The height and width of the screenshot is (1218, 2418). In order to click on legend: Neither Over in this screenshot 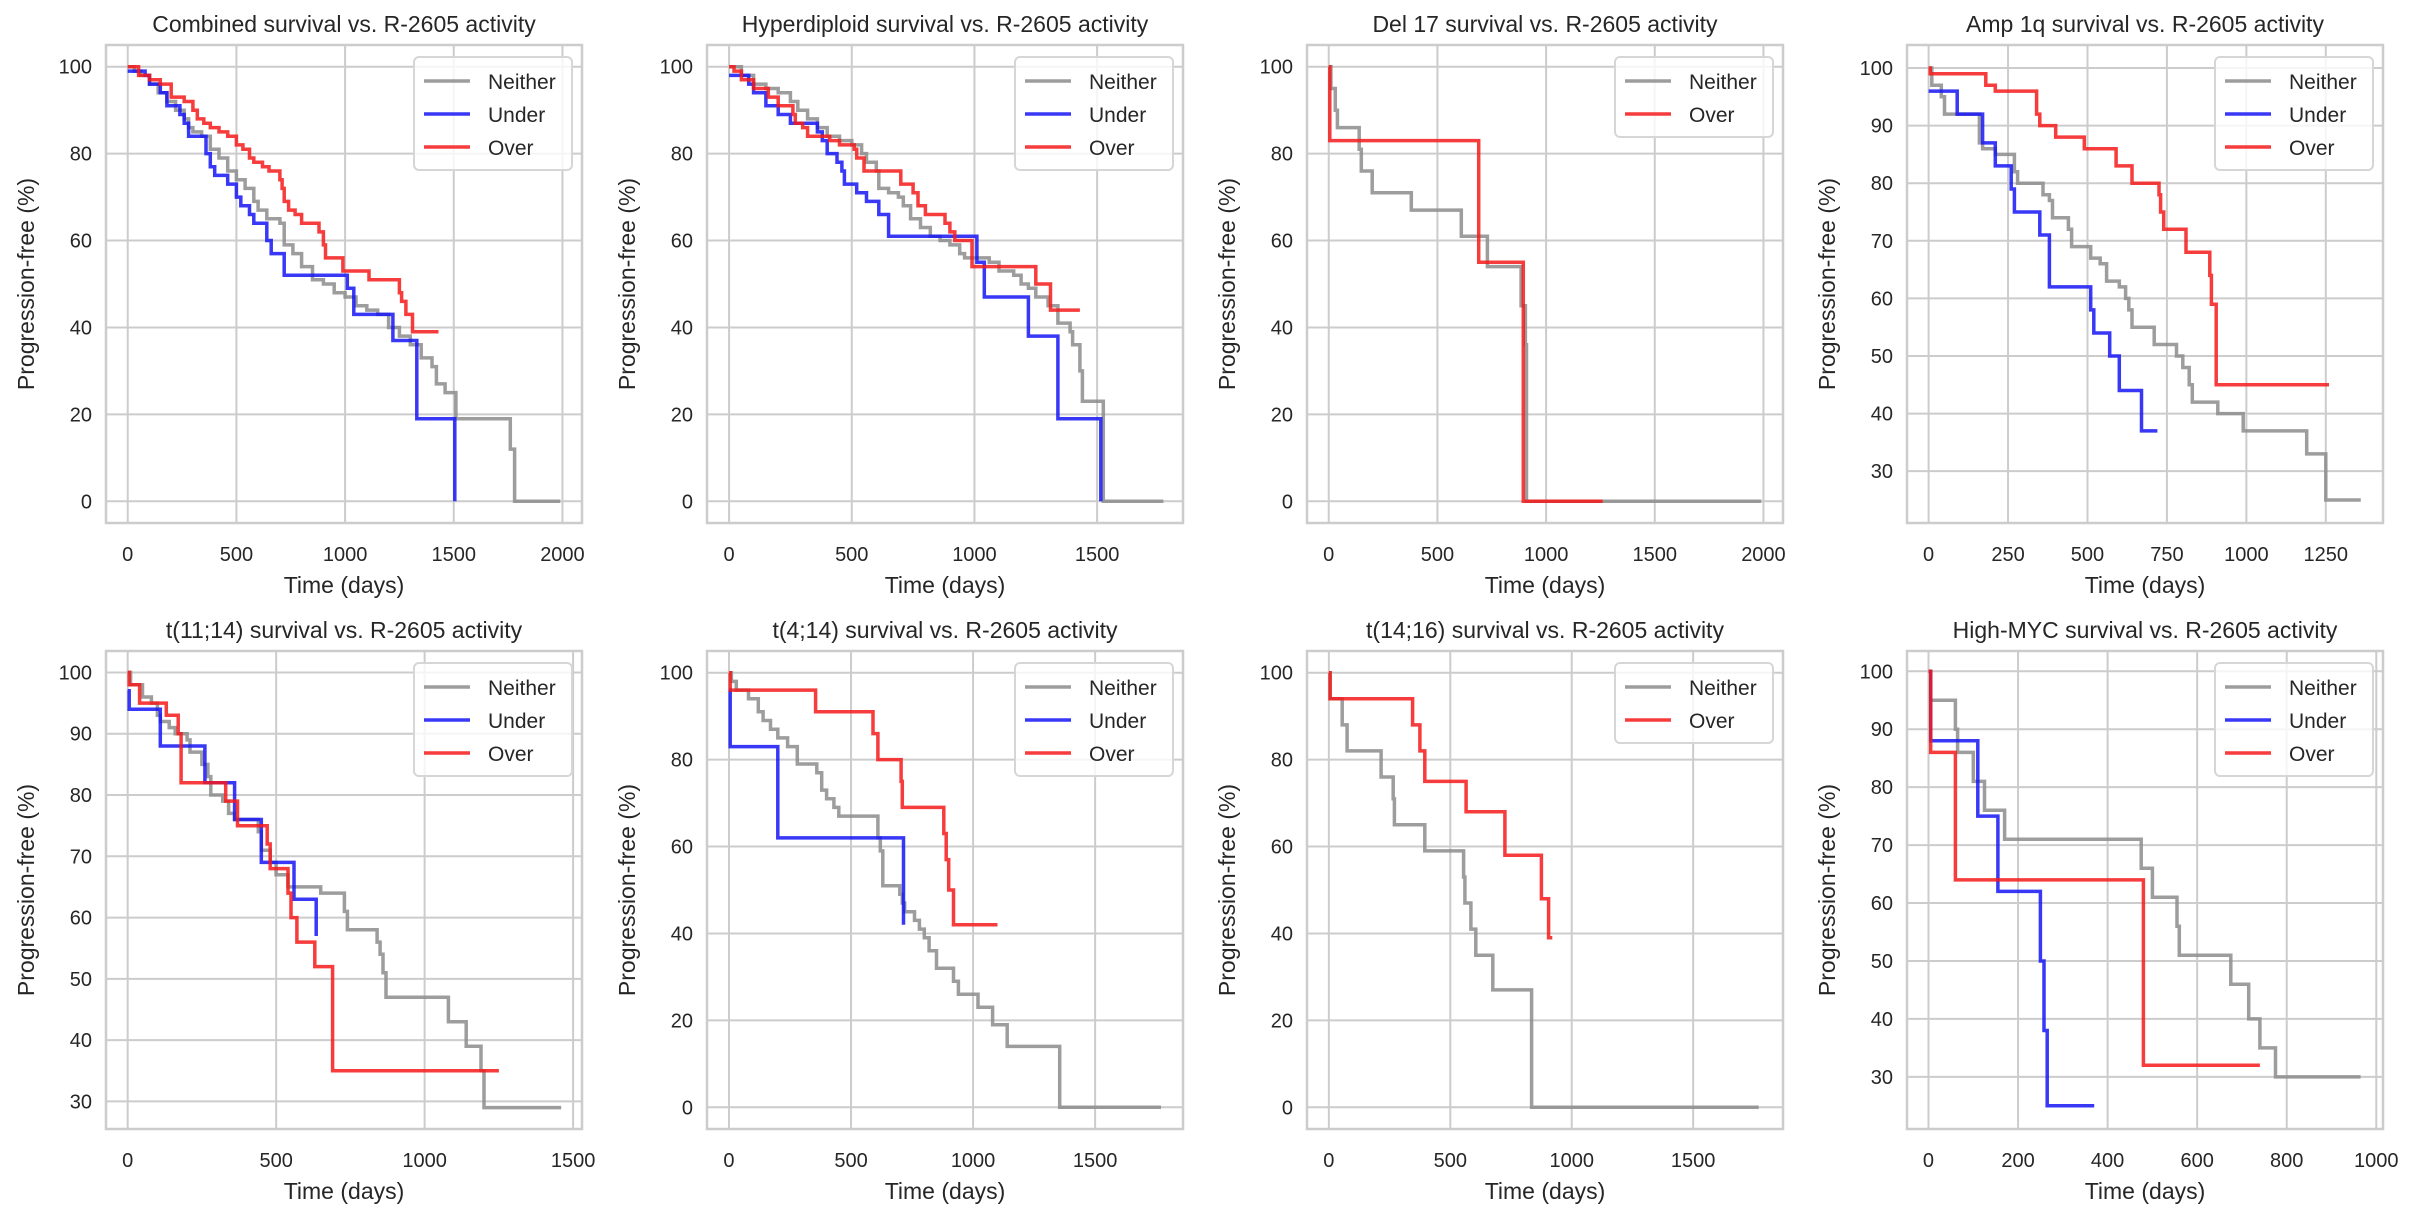, I will do `click(1694, 703)`.